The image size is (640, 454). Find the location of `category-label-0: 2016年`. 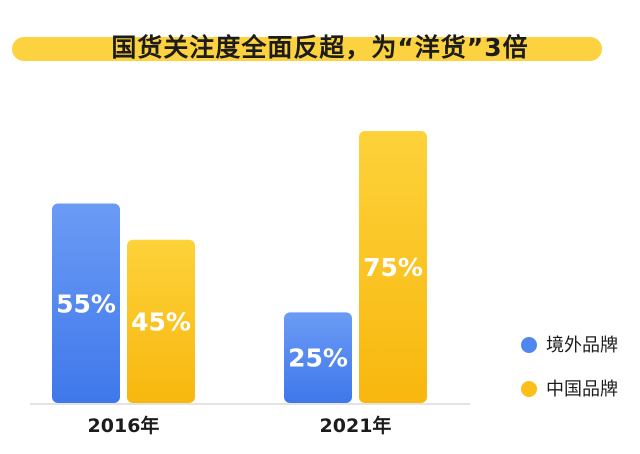

category-label-0: 2016年 is located at coordinates (124, 425).